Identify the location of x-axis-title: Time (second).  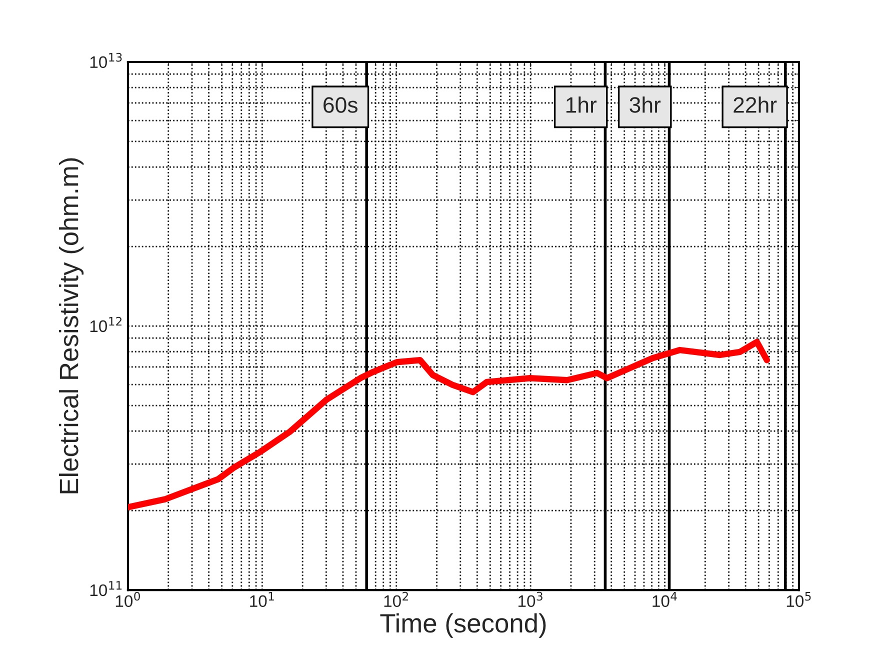
(463, 625).